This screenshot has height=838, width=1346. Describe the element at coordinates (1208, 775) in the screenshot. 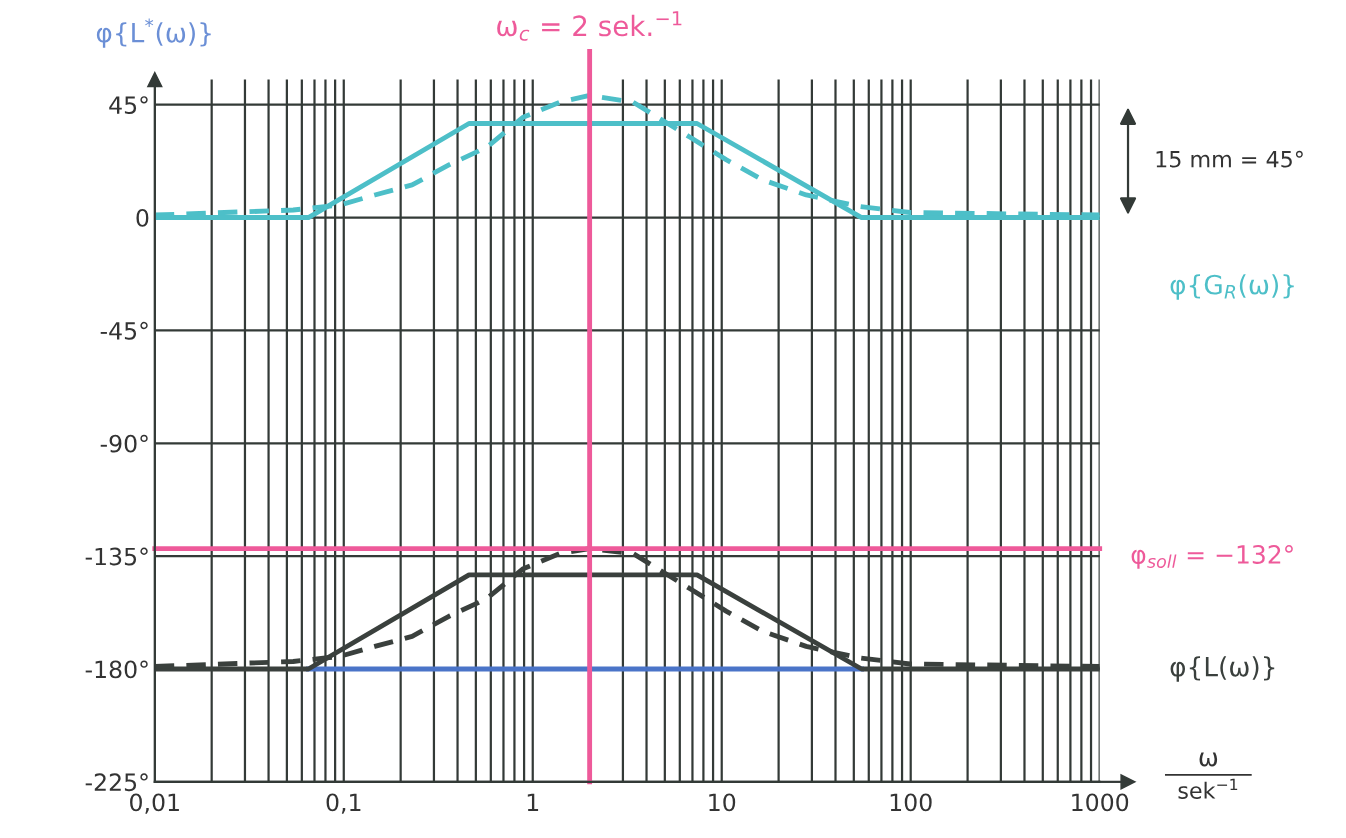

I see `x-axis-title: ω sek$^{−1}$` at that location.